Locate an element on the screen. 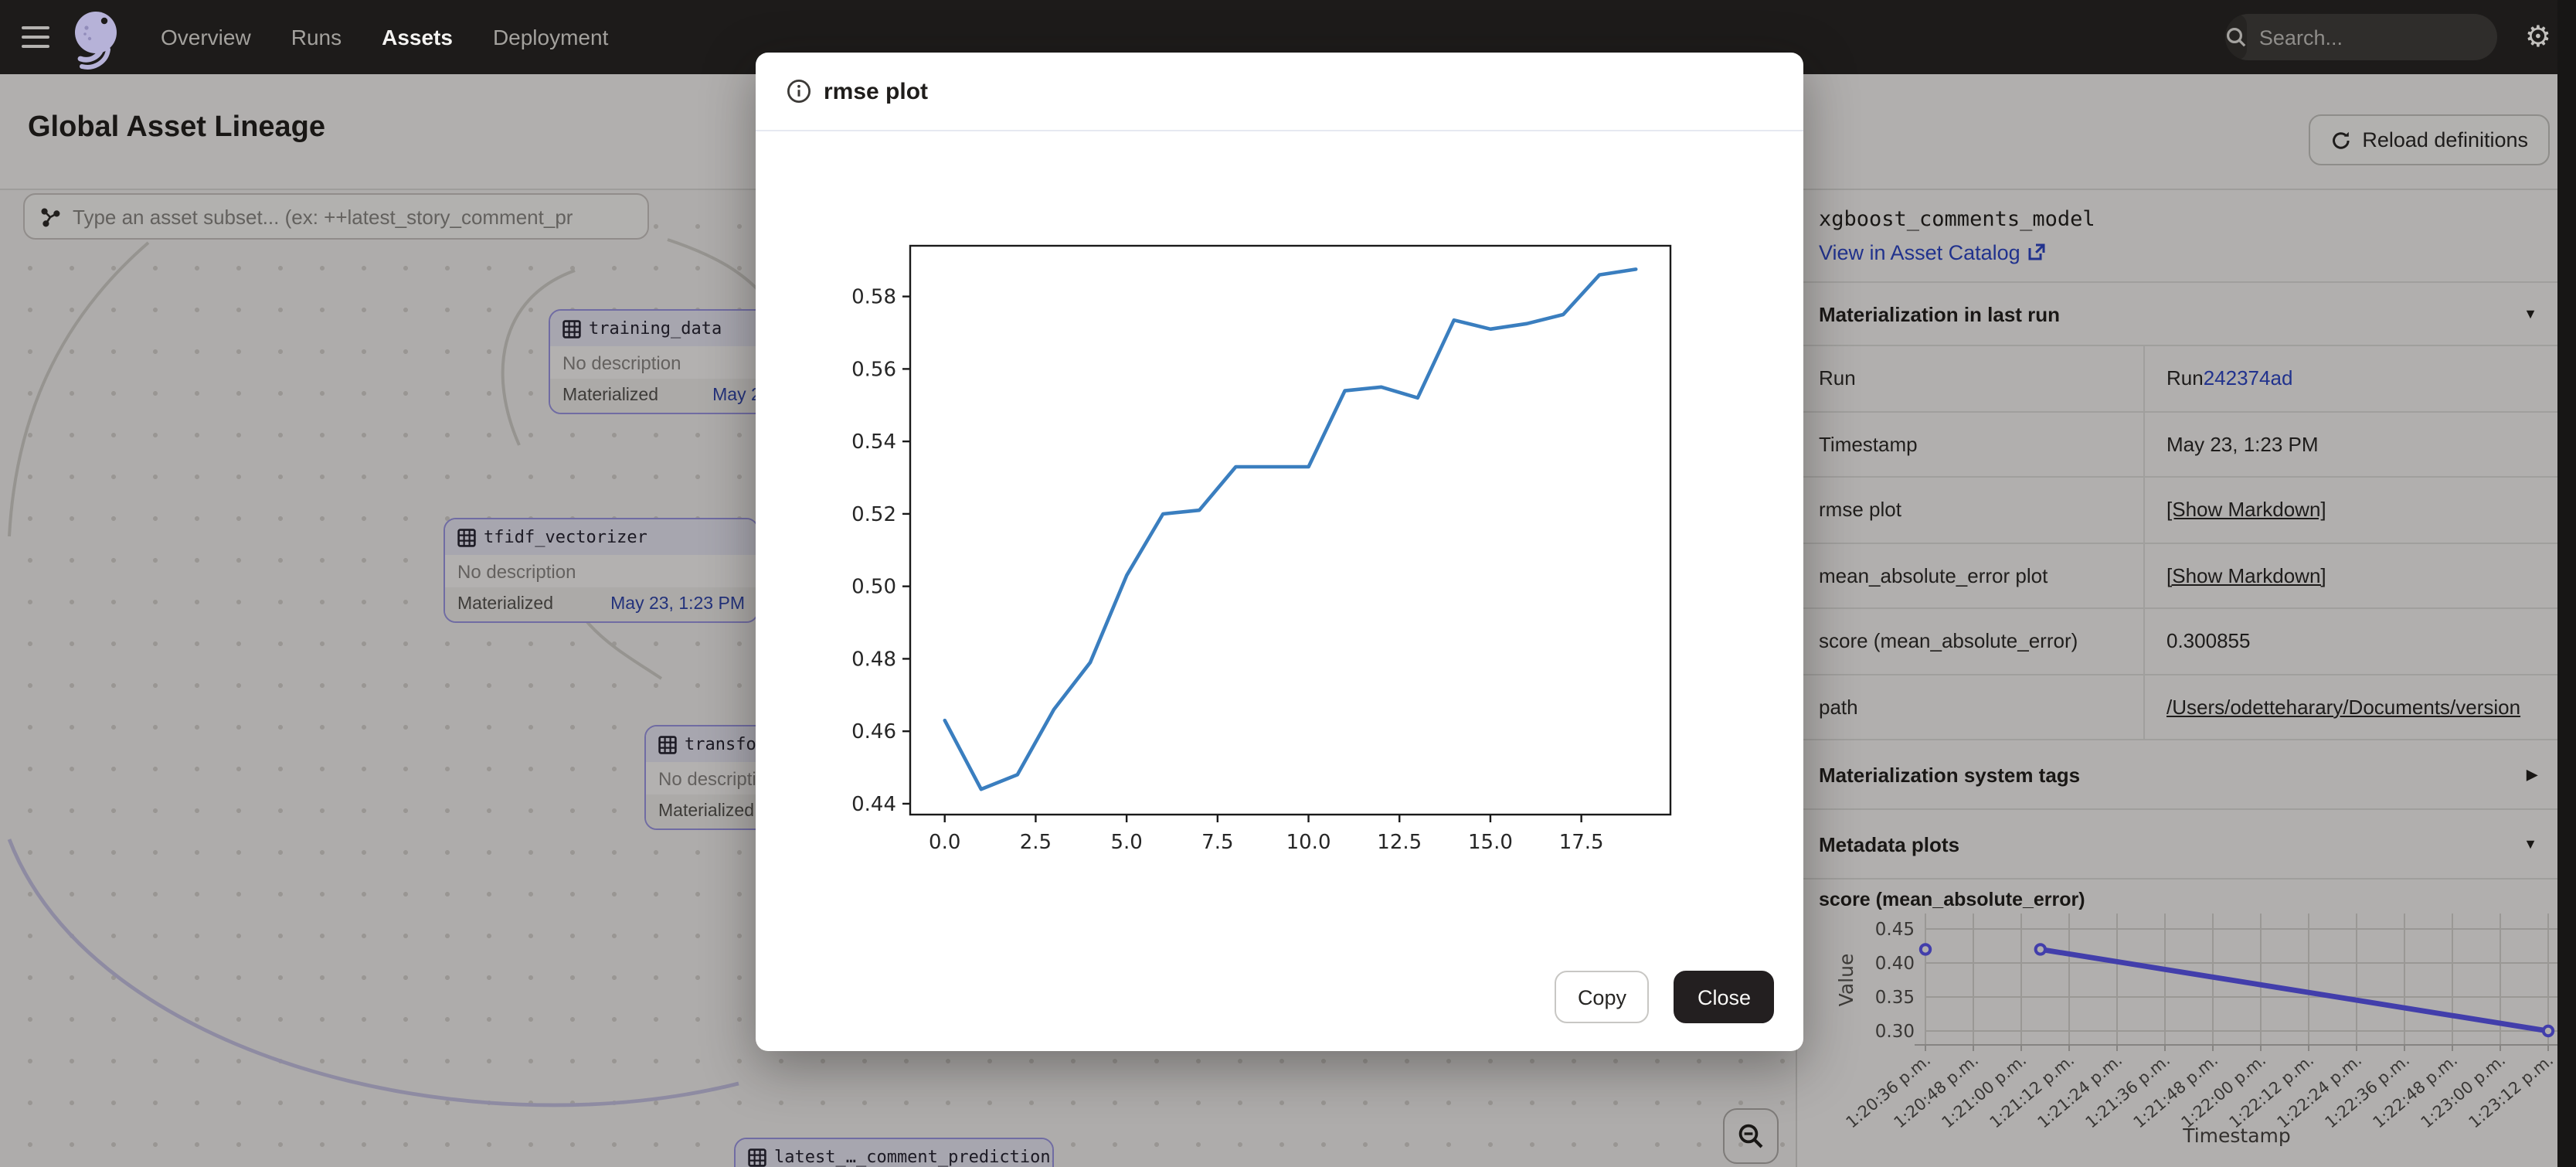 The width and height of the screenshot is (2576, 1167). svg-text: 0.40 is located at coordinates (1895, 964).